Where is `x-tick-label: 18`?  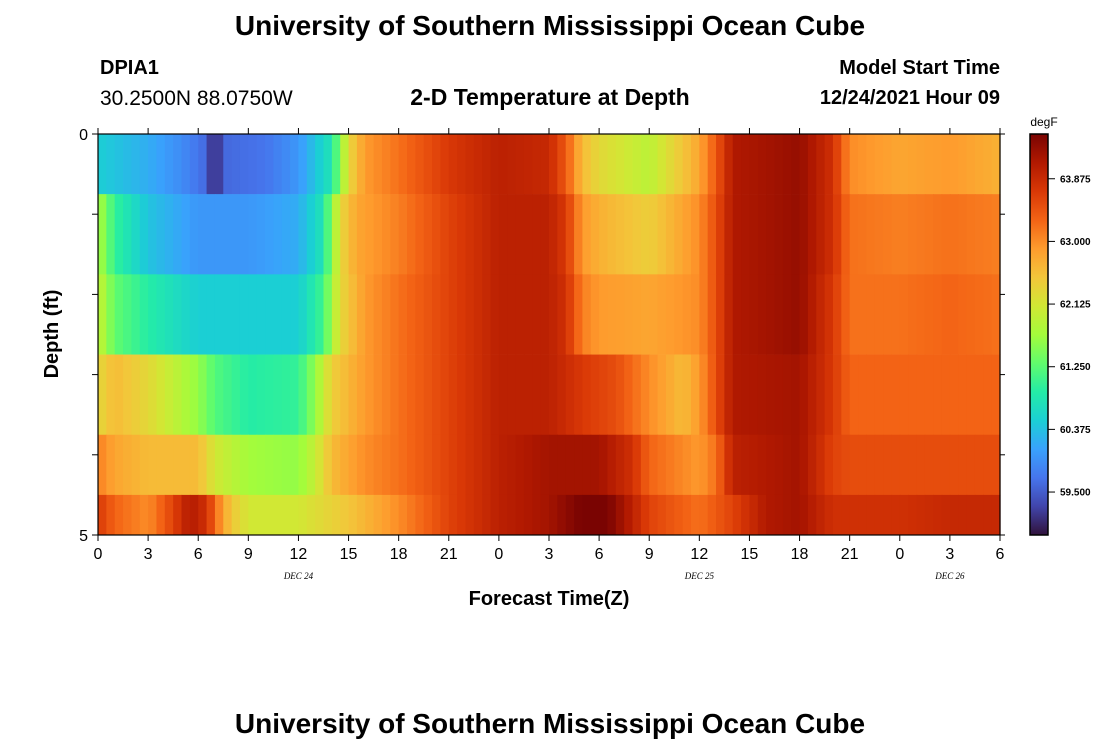 x-tick-label: 18 is located at coordinates (800, 554).